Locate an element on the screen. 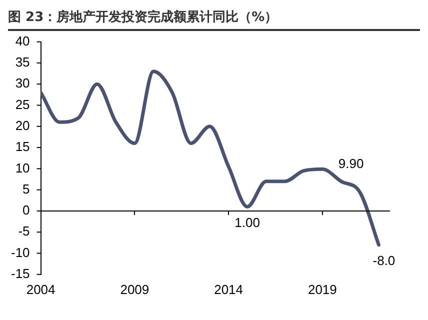 This screenshot has height=320, width=428. y-tick-label: 25 is located at coordinates (22, 104).